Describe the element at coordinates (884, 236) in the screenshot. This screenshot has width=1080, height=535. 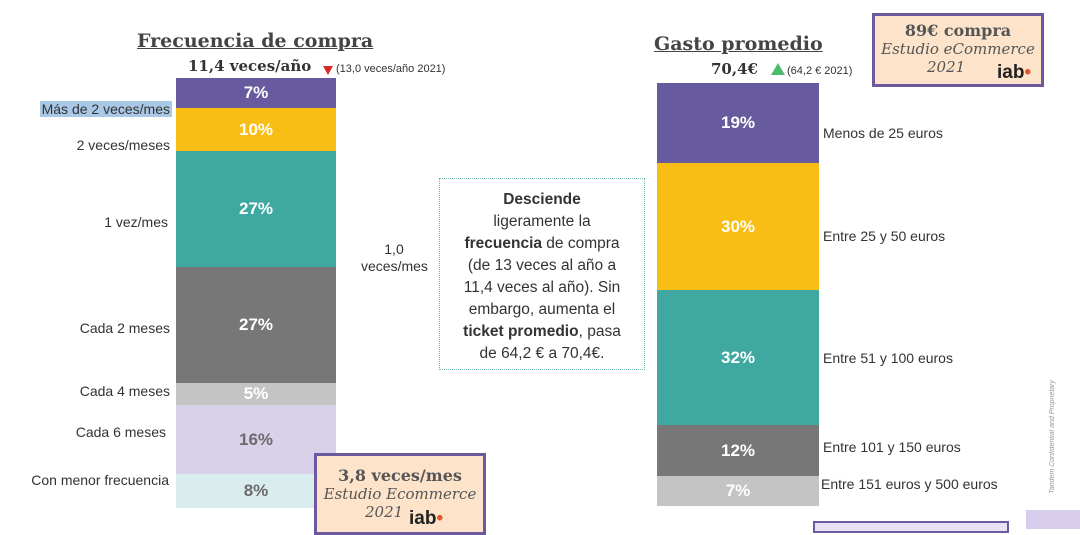
I see `right-category-label: Entre 25 y 50 euros` at that location.